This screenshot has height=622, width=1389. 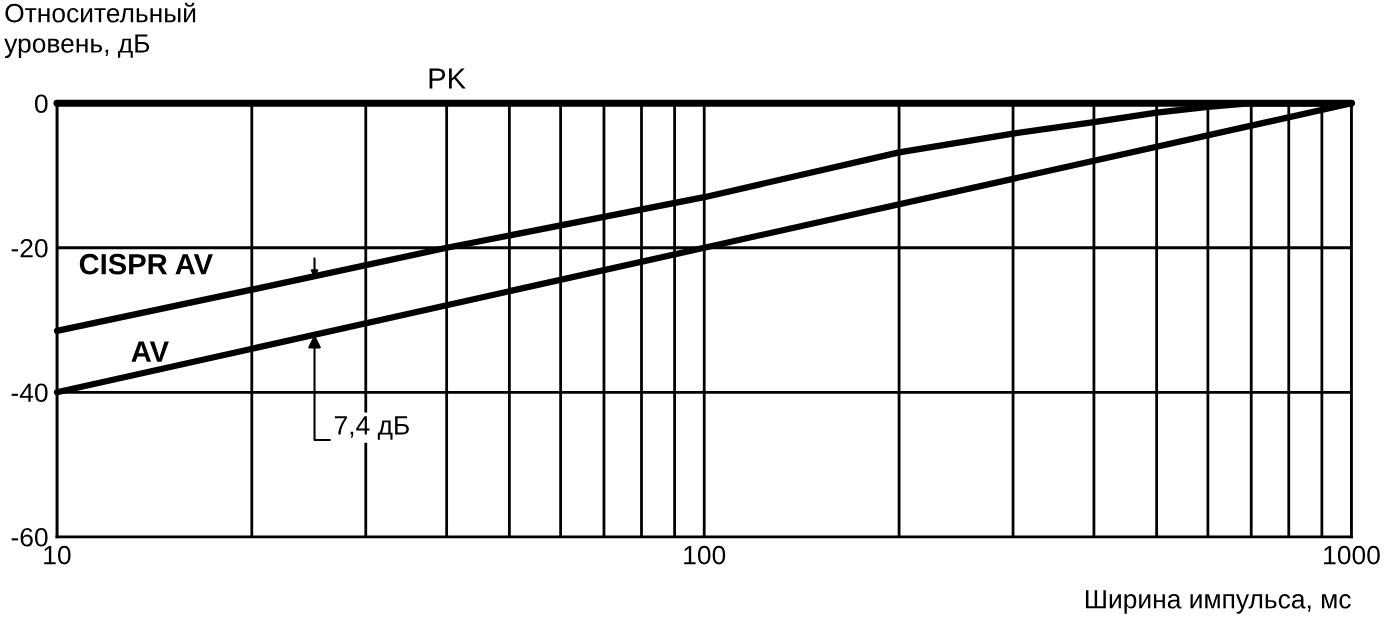 I want to click on x-tick-label: 1000, so click(x=1352, y=555).